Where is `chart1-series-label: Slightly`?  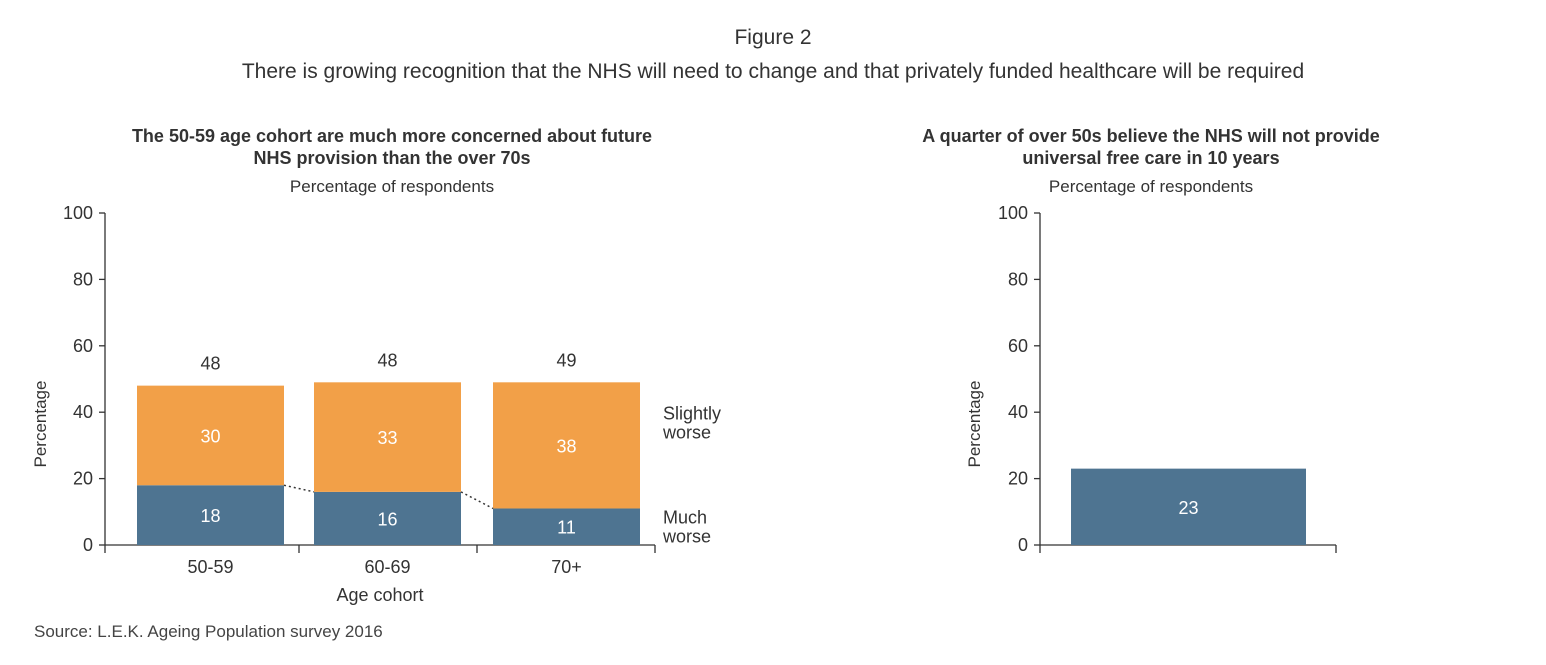
chart1-series-label: Slightly is located at coordinates (692, 413).